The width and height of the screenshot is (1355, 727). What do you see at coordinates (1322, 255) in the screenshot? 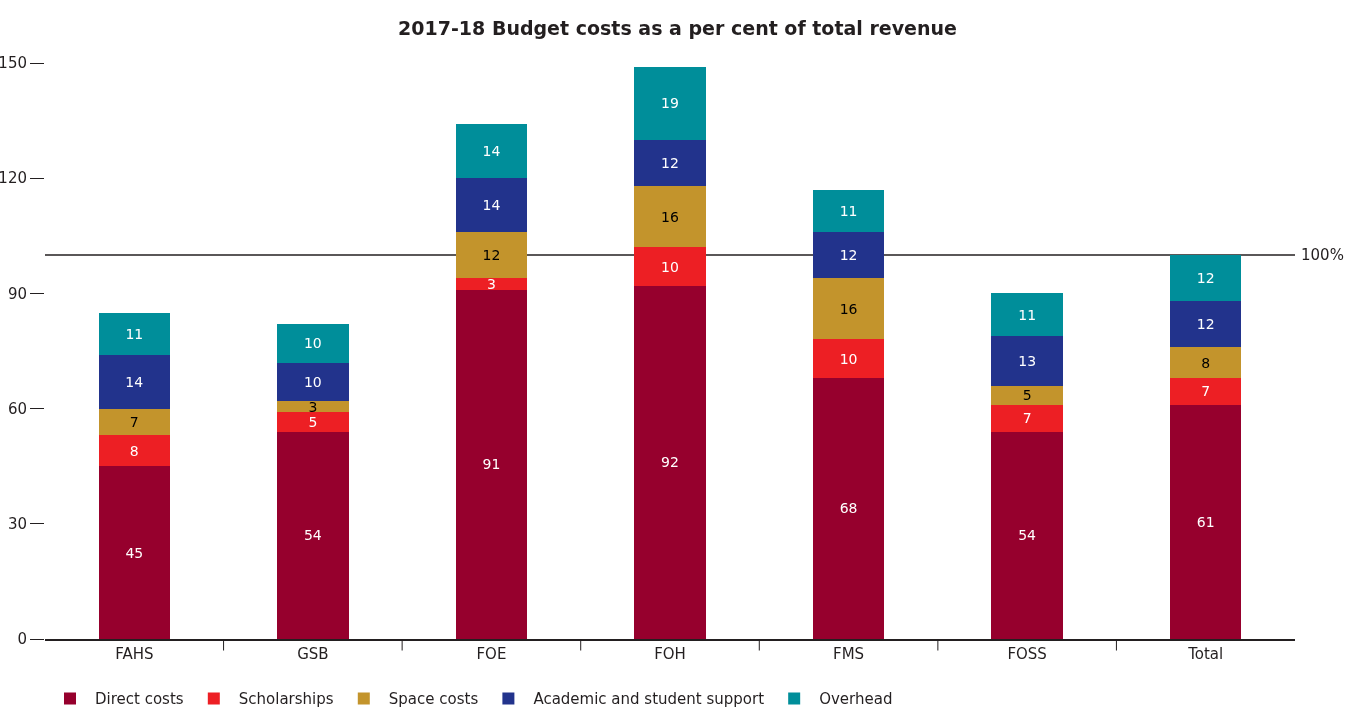
I see `ref-line-label: 100%` at bounding box center [1322, 255].